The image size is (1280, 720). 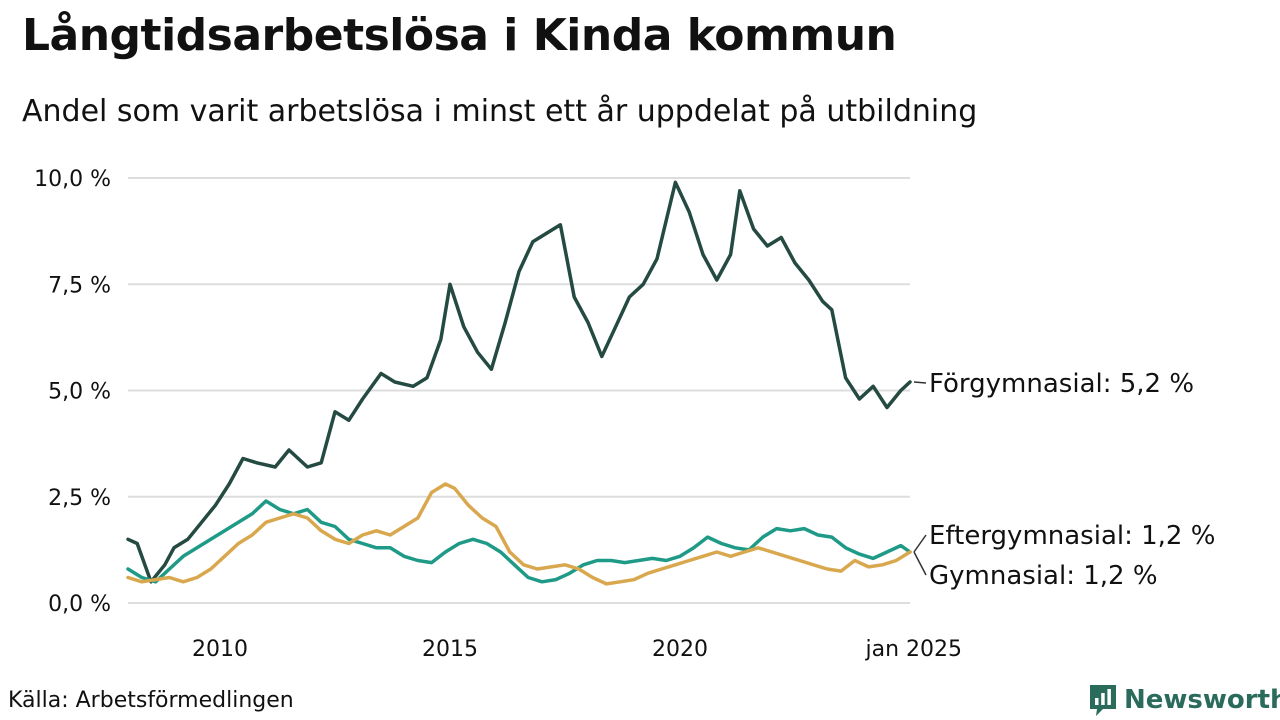 What do you see at coordinates (1043, 576) in the screenshot?
I see `series-label-gymnasial: Gymnasial: 1,2 %` at bounding box center [1043, 576].